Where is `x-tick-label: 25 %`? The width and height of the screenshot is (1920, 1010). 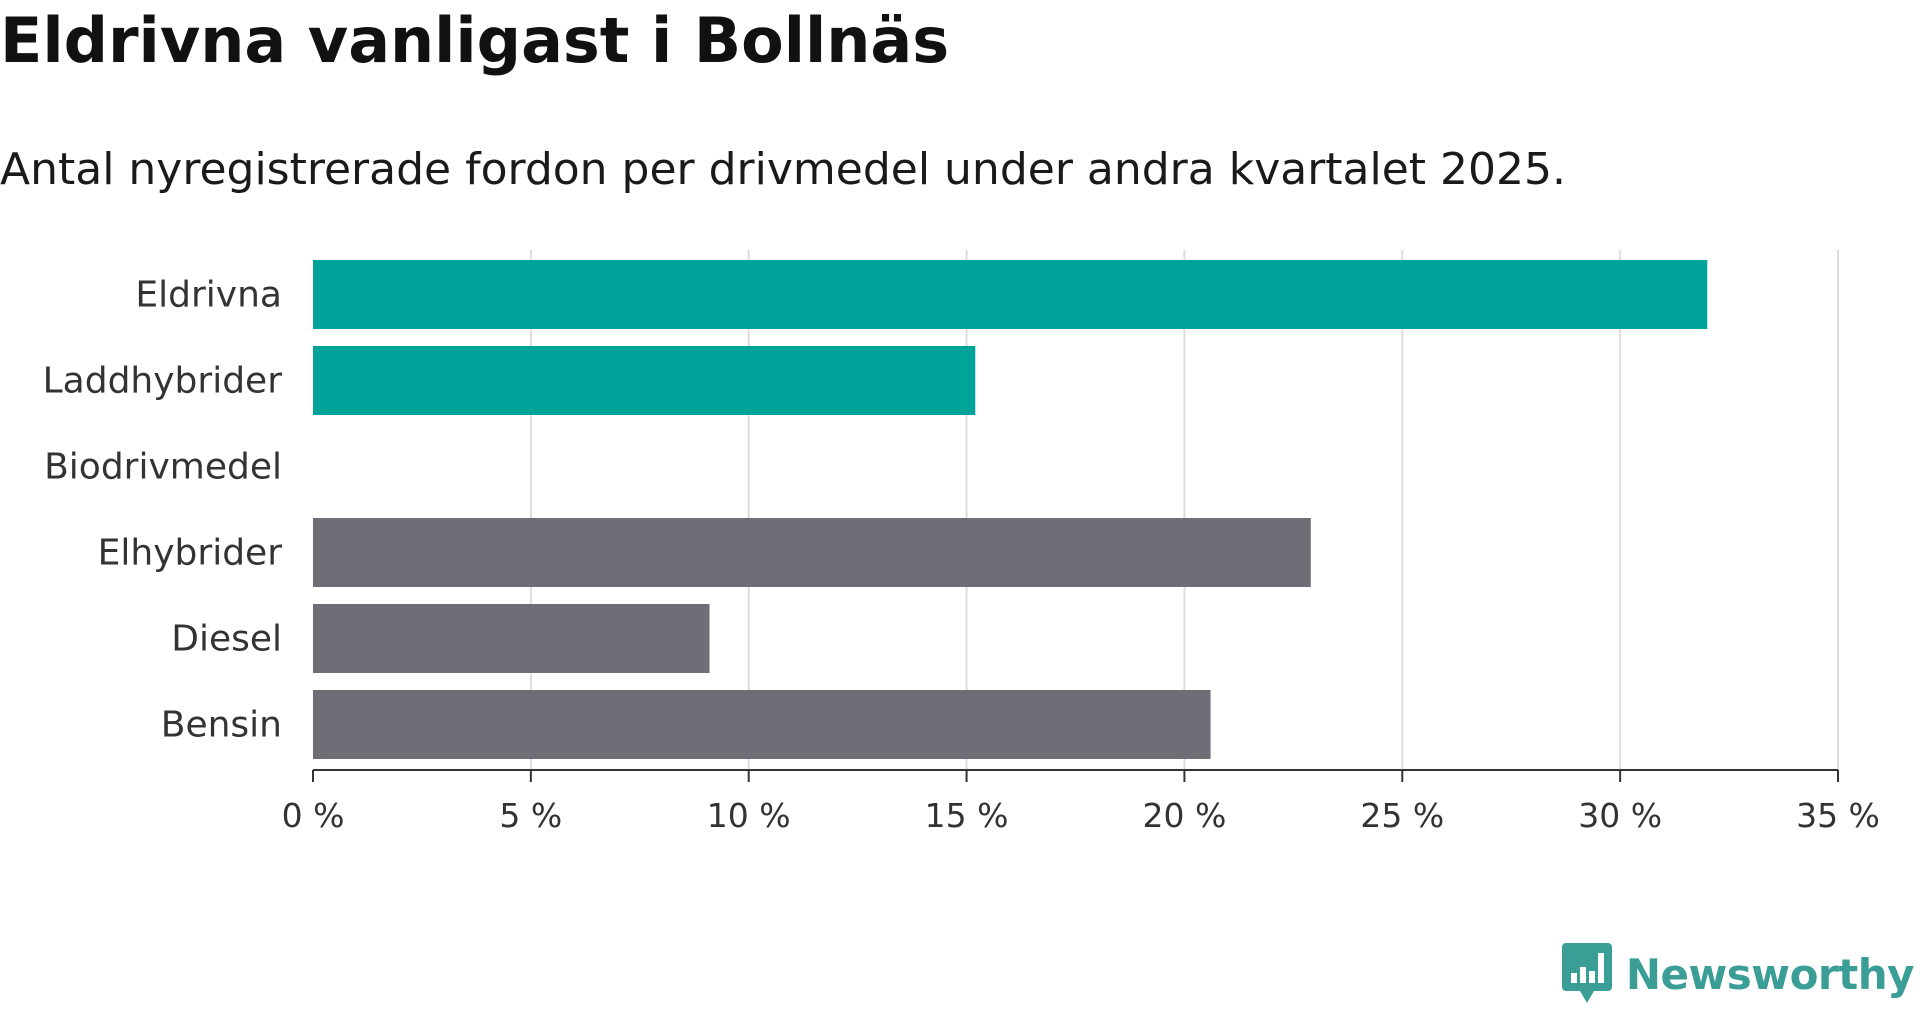 x-tick-label: 25 % is located at coordinates (1402, 815).